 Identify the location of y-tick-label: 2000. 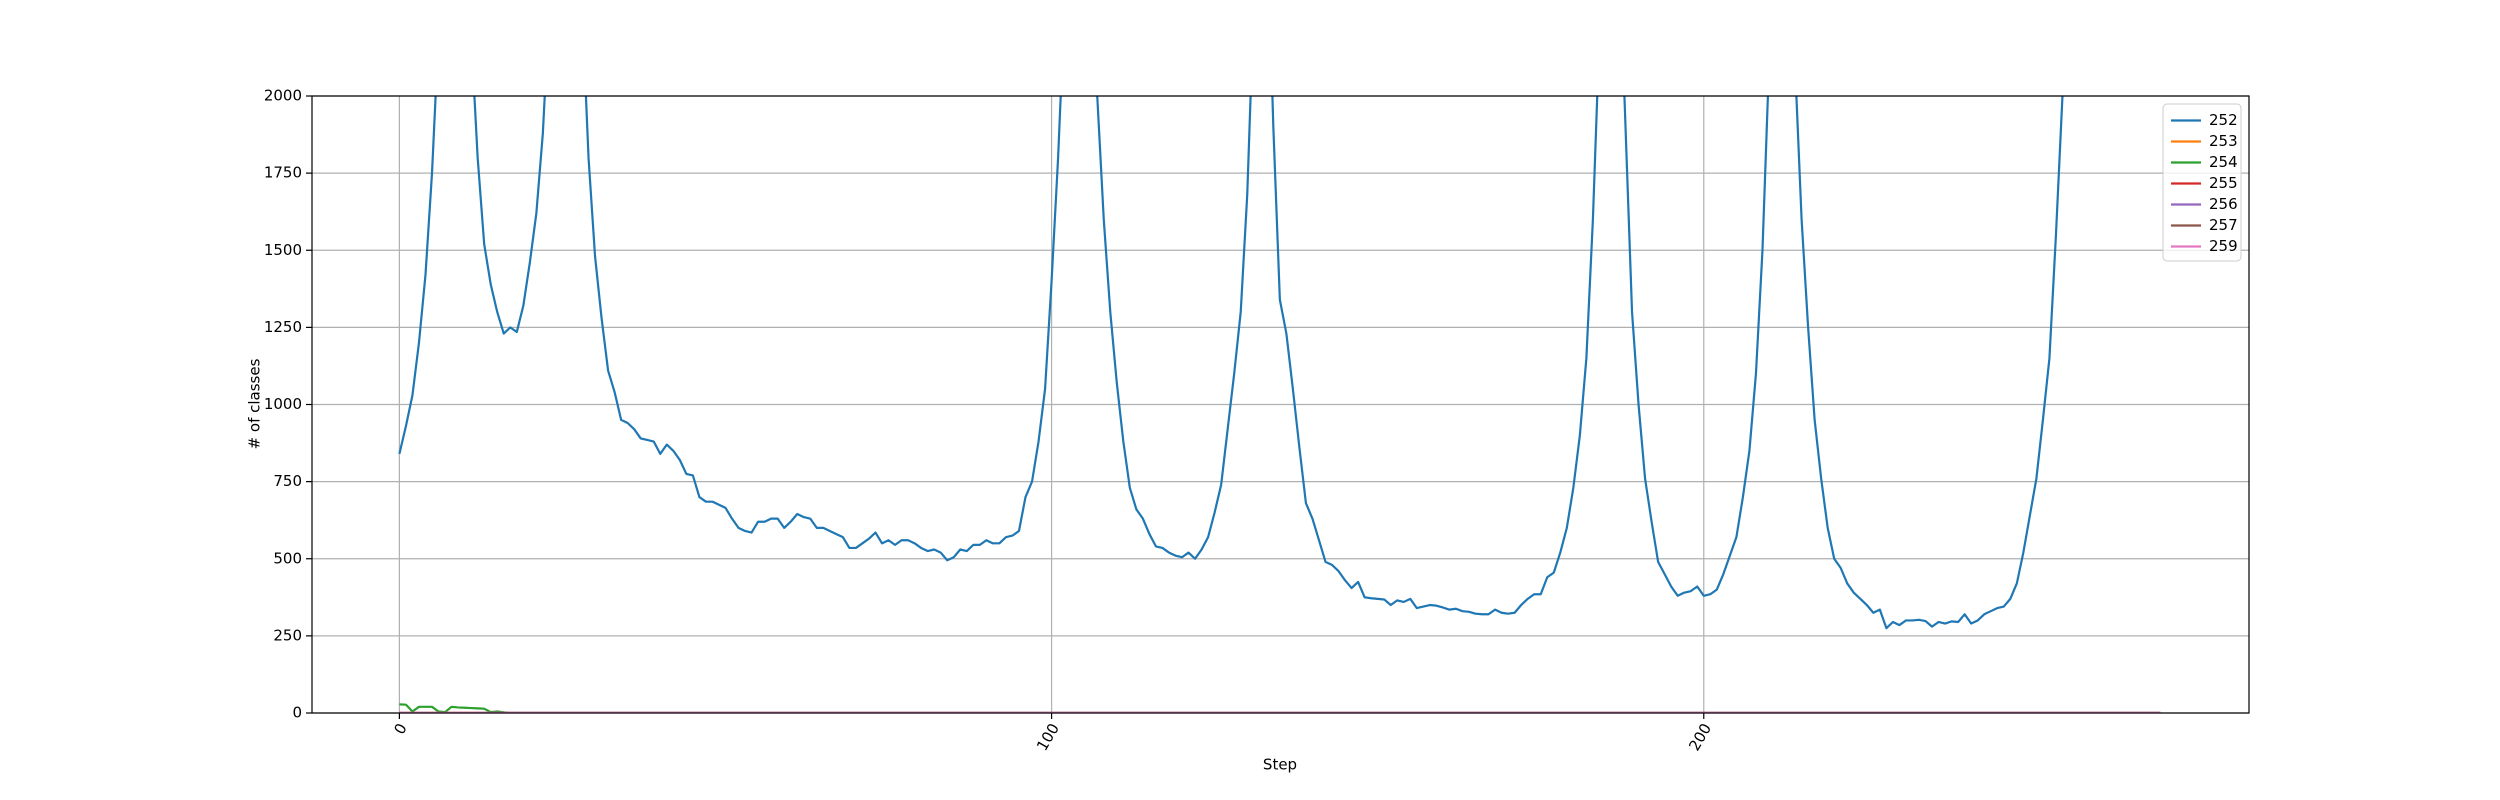
(283, 96).